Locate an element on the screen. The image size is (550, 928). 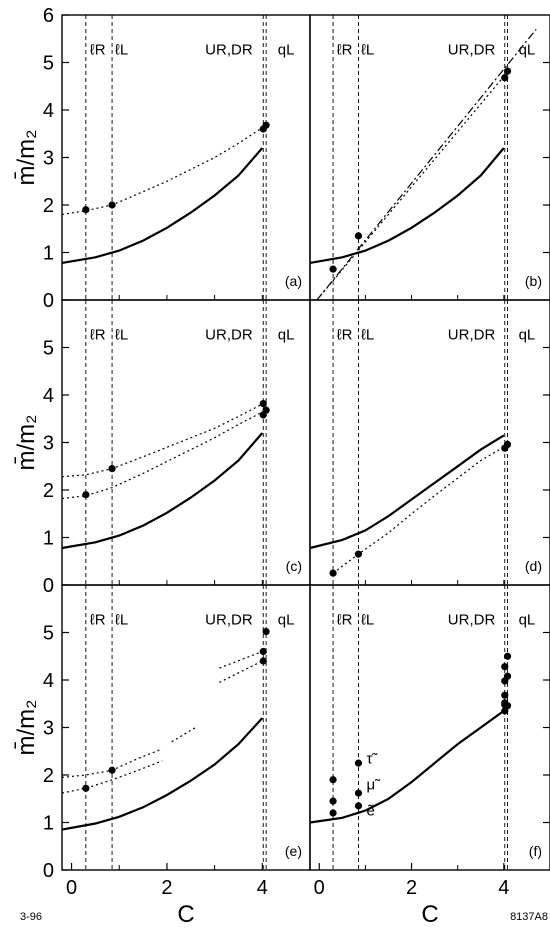
point-label: τ̃ is located at coordinates (372, 758).